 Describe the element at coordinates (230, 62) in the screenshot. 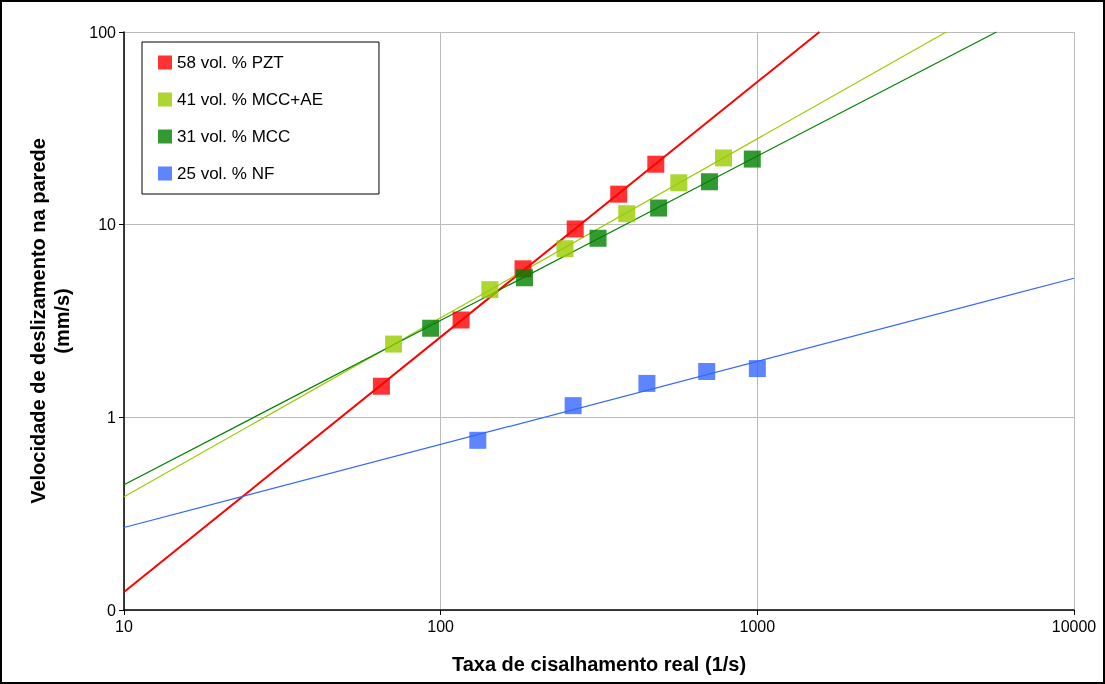

I see `legend-label: 58 vol. % PZT` at that location.